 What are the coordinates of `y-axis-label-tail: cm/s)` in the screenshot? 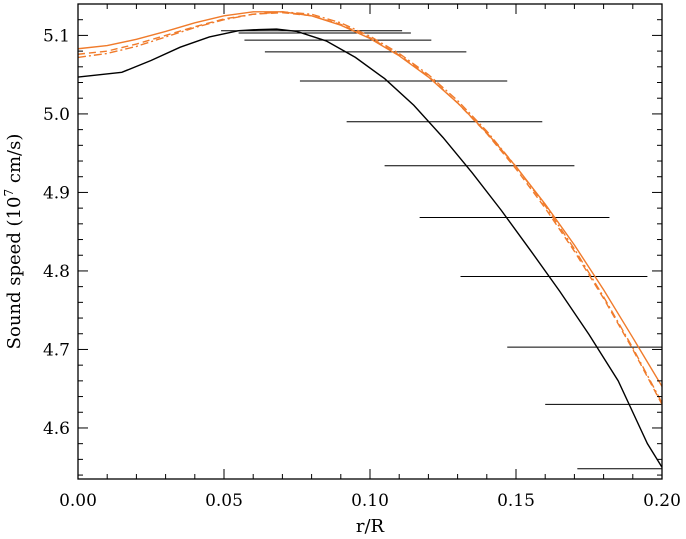 It's located at (14, 161).